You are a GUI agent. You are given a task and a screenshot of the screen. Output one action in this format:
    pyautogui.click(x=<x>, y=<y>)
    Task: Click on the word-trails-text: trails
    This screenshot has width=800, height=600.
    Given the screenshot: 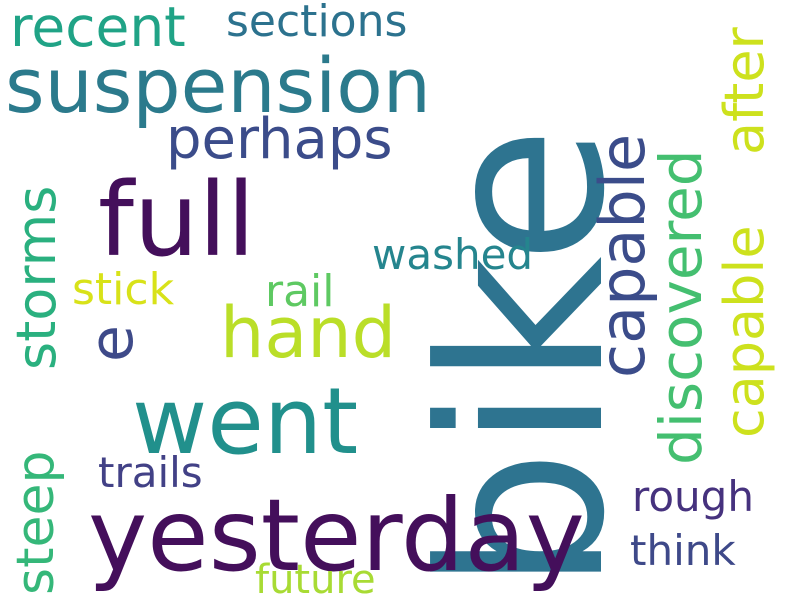 What is the action you would take?
    pyautogui.click(x=150, y=472)
    